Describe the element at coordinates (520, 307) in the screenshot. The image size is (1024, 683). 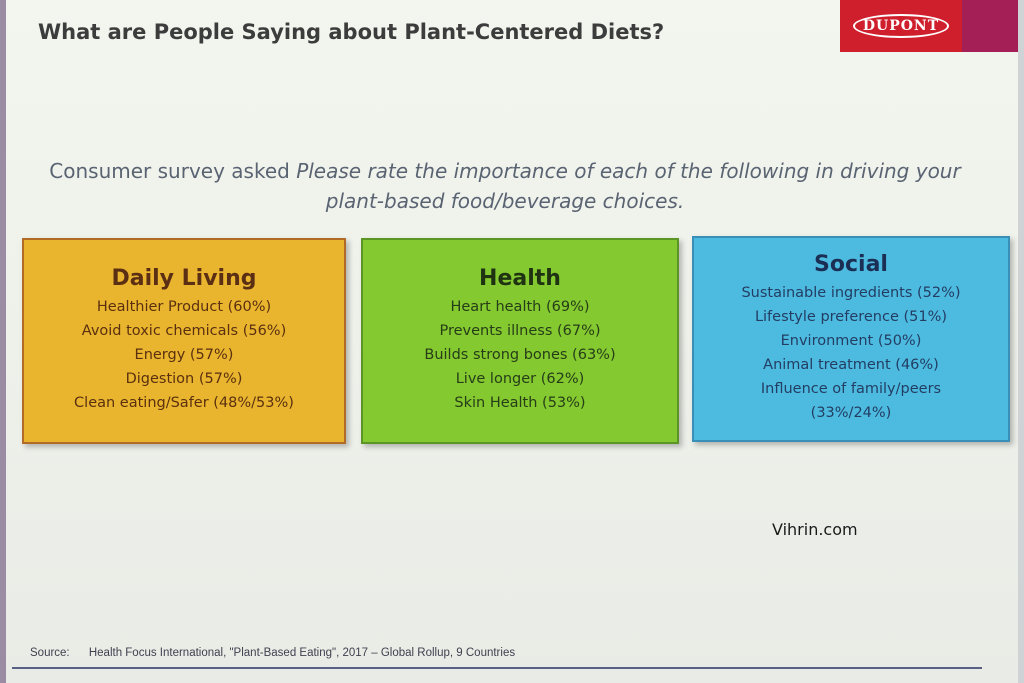
I see `list-item: Heart health (69%)` at that location.